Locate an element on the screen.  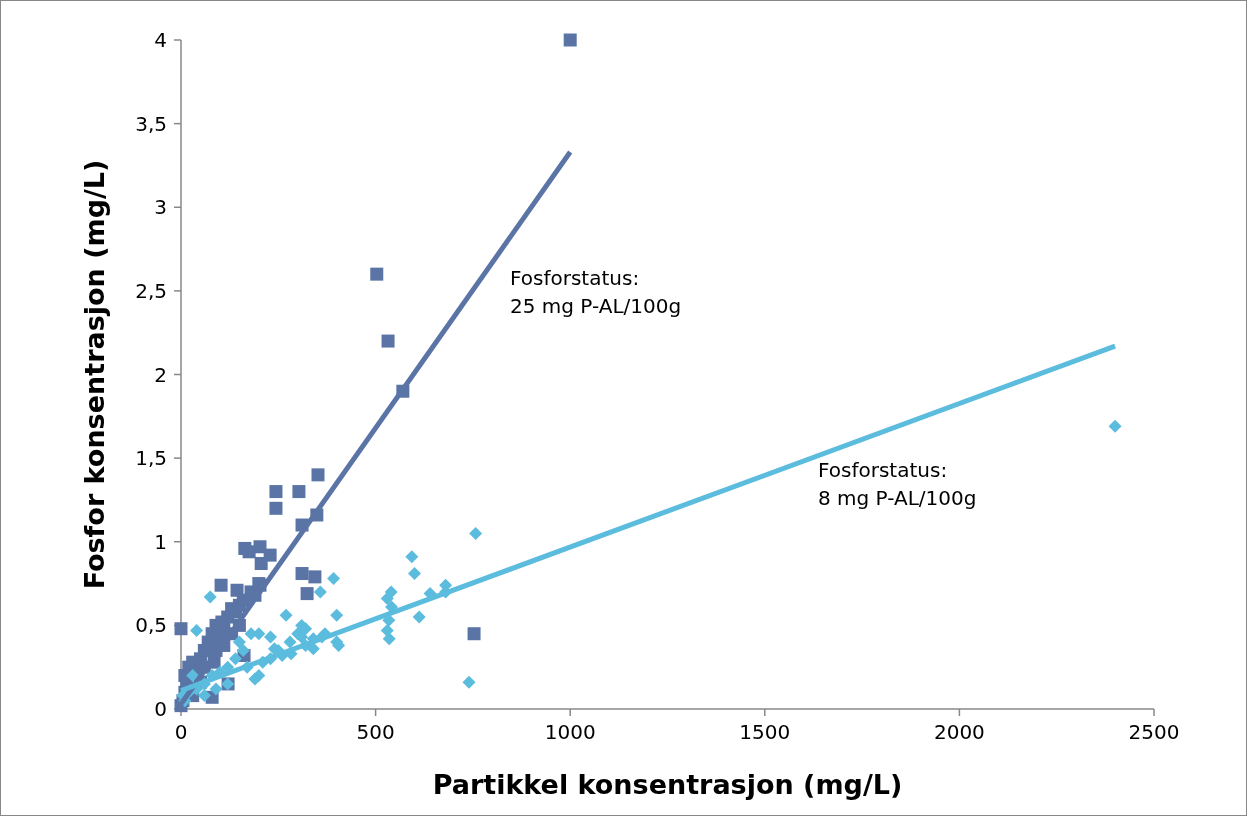
x-tick-label: 1500 is located at coordinates (765, 732).